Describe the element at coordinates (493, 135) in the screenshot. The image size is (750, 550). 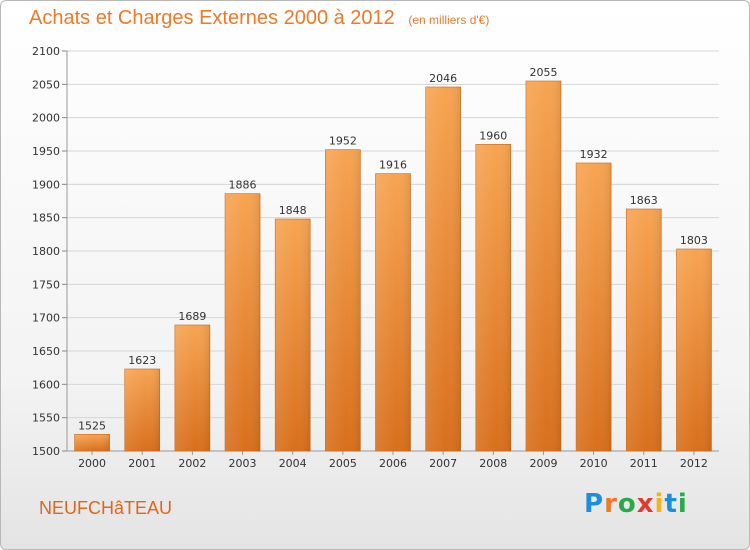
I see `data-label: 1960` at that location.